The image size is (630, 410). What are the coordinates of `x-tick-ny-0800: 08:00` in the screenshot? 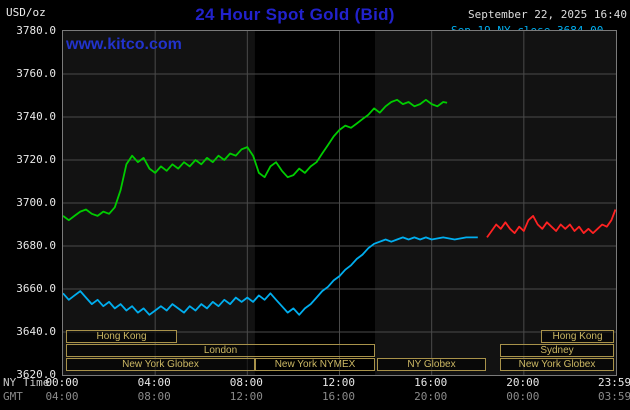 It's located at (246, 382).